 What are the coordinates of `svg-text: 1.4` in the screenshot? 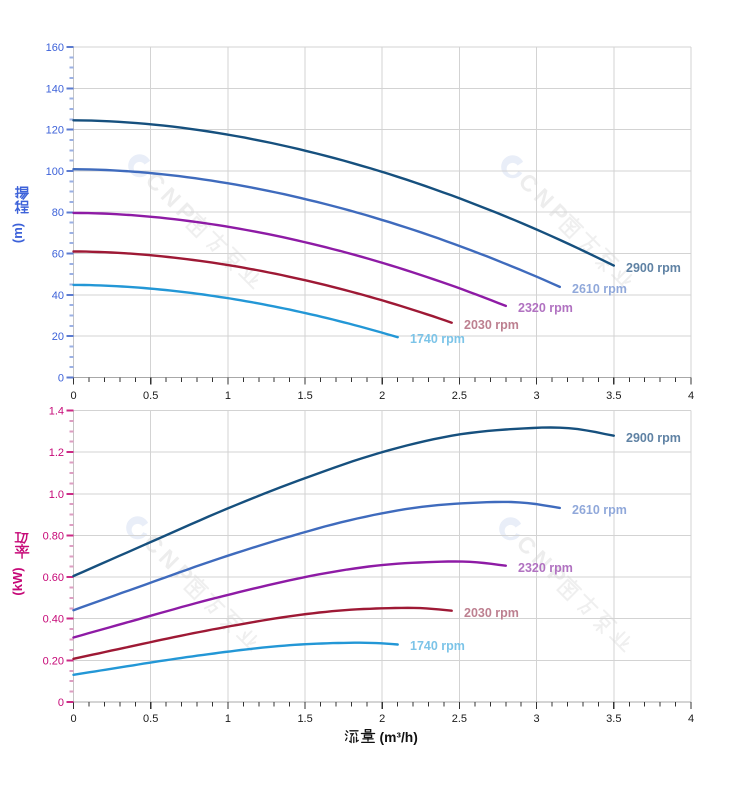 It's located at (56, 412).